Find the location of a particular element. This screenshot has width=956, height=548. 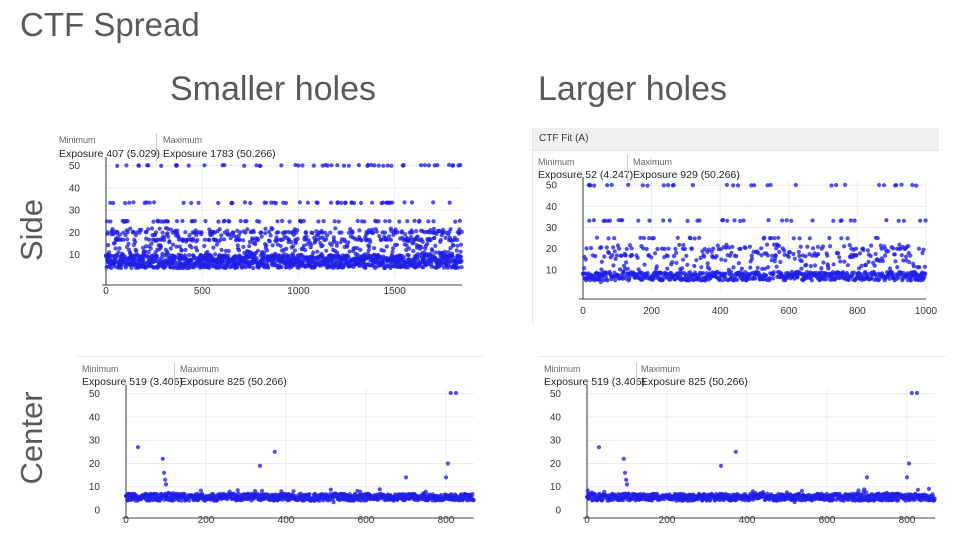

column-header-larger-holes: Larger holes is located at coordinates (633, 89).